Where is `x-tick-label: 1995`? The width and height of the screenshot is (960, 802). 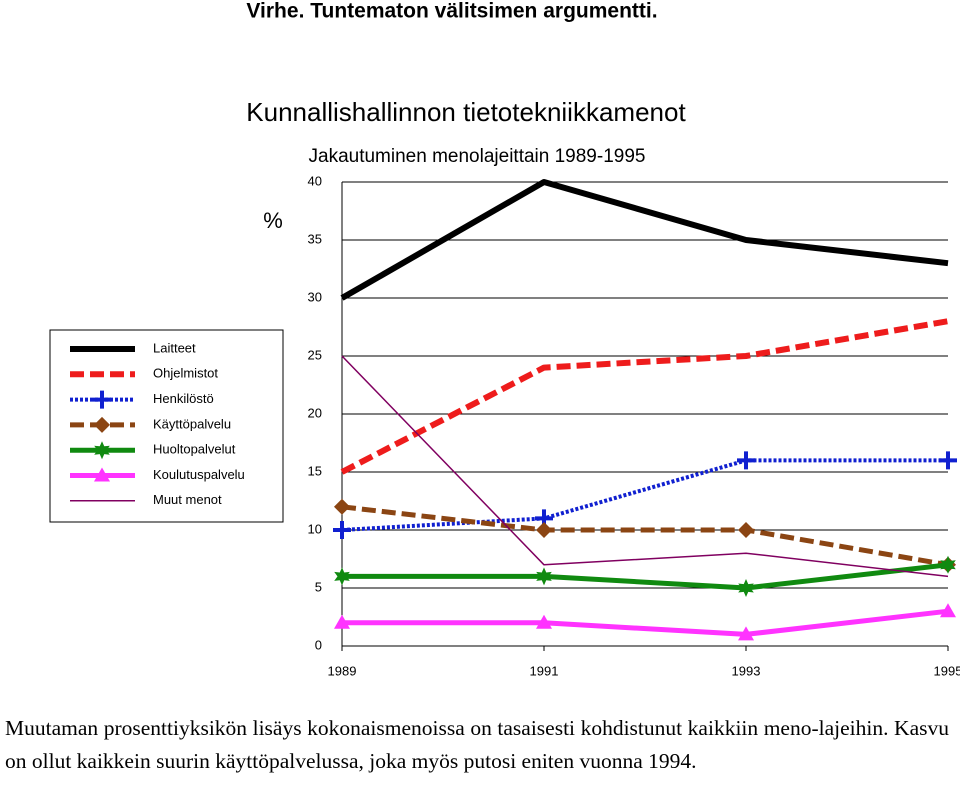
x-tick-label: 1995 is located at coordinates (947, 670).